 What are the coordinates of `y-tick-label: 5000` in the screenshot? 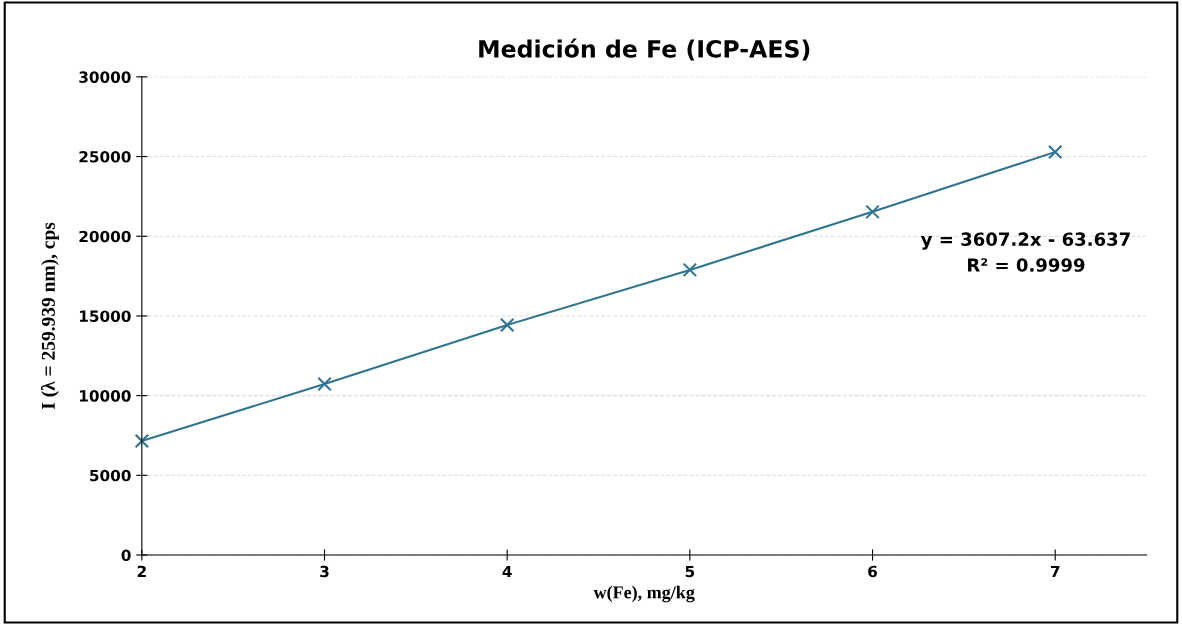 It's located at (110, 475).